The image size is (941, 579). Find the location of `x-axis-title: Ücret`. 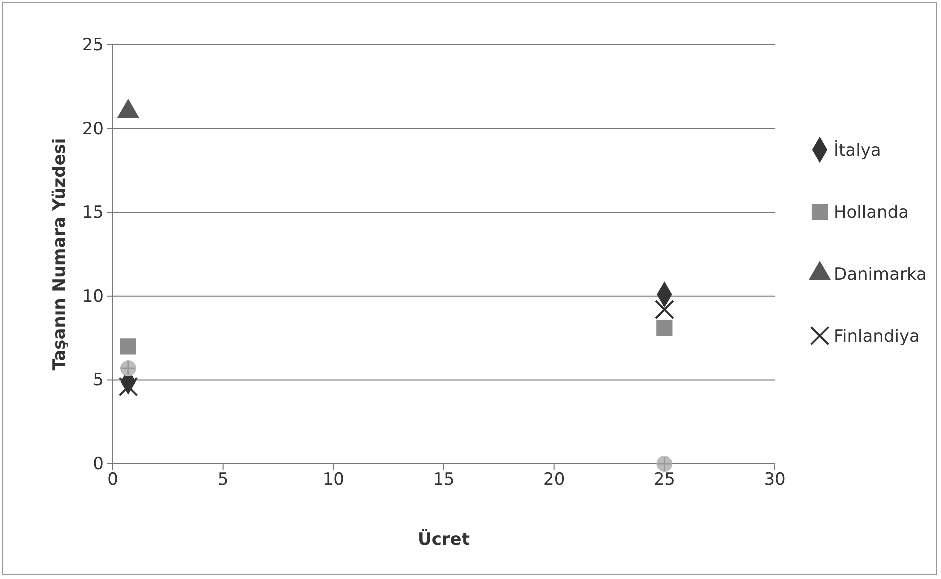

x-axis-title: Ücret is located at coordinates (444, 539).